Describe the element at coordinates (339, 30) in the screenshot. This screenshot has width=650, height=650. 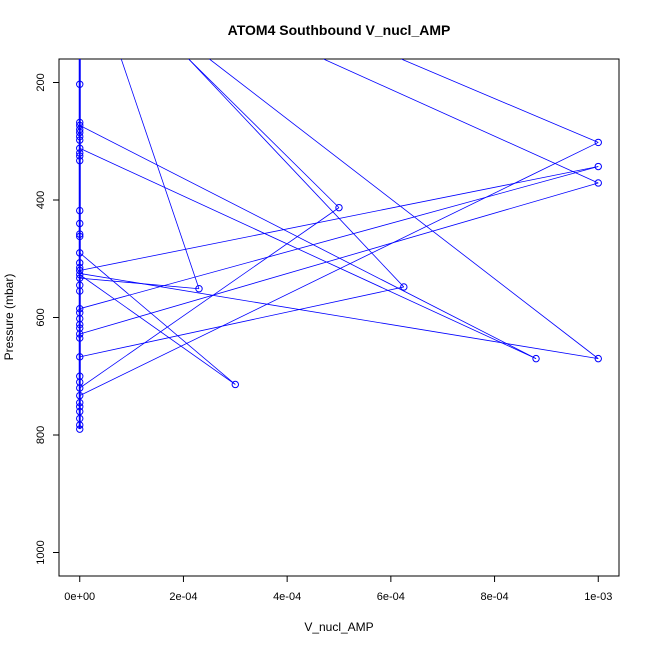
I see `chart-title: ATOM4 Southbound V_nucl_AMP` at that location.